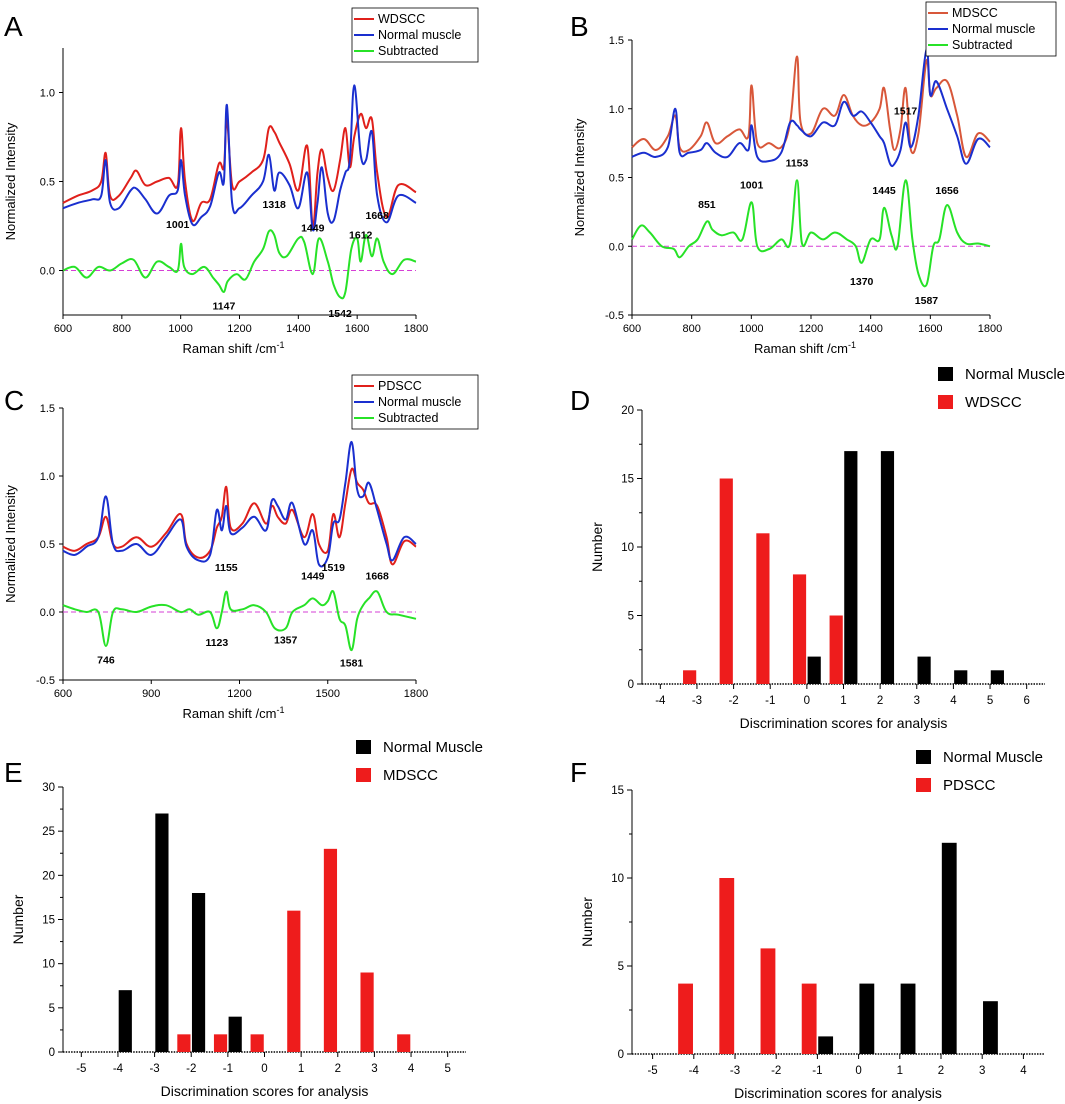  Describe the element at coordinates (13, 772) in the screenshot. I see `panel-label-e: E` at that location.